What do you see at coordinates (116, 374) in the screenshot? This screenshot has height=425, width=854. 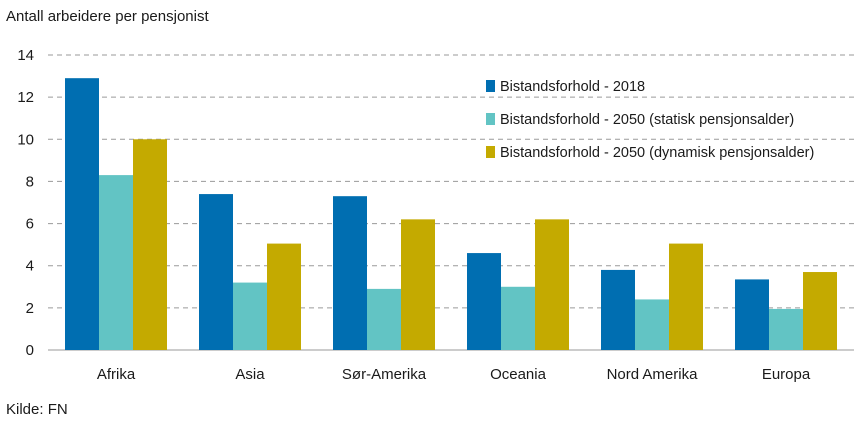 I see `category-label: Afrika` at bounding box center [116, 374].